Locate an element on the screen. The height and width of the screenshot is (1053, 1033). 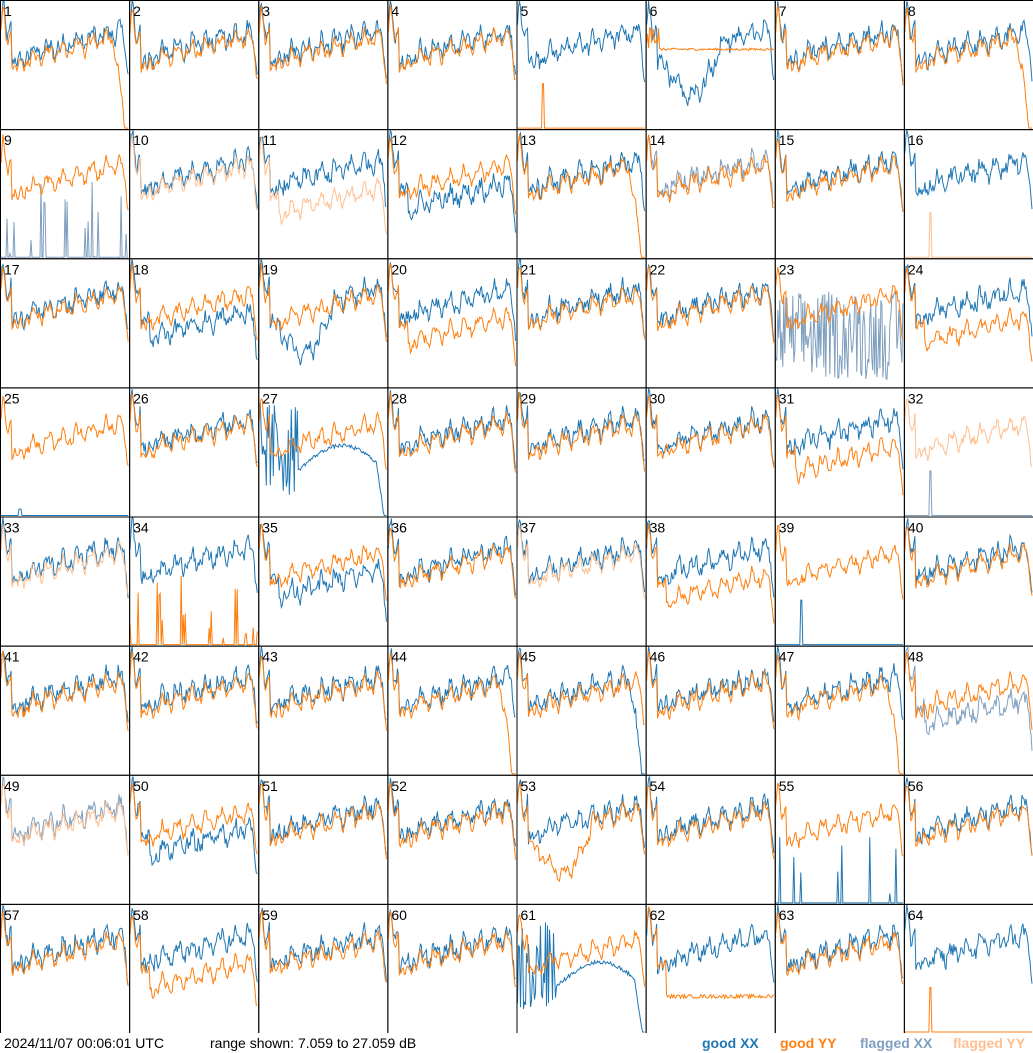
panel: 11 is located at coordinates (323, 194).